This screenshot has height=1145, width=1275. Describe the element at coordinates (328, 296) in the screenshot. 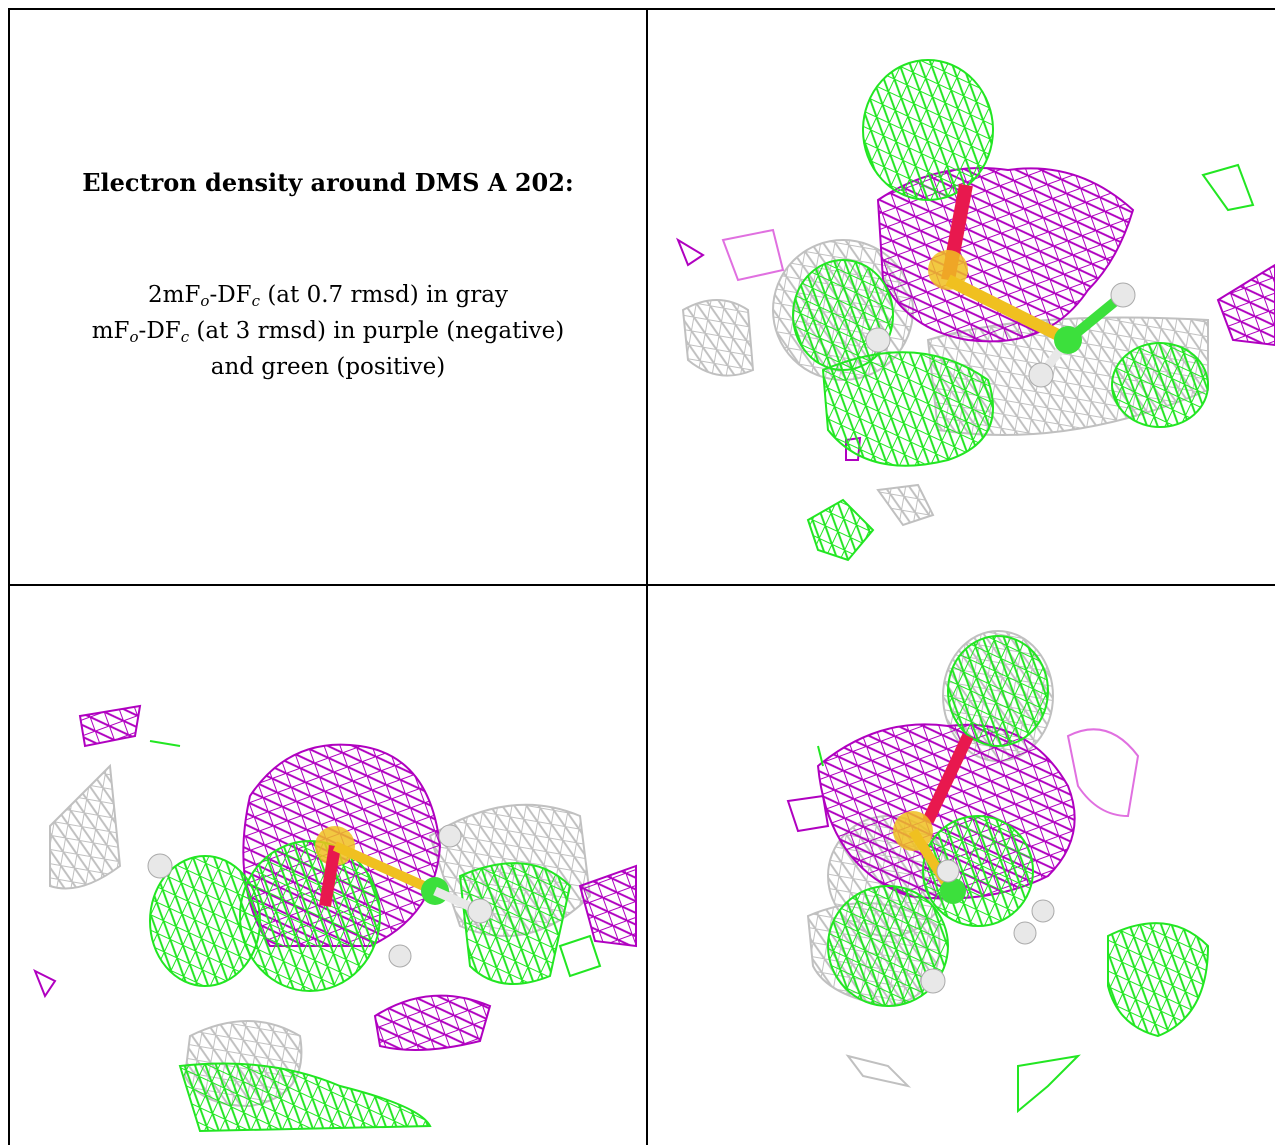

I see `caption-gray-map: 2mFo-DFc (at 0.7 rmsd) in gray` at that location.